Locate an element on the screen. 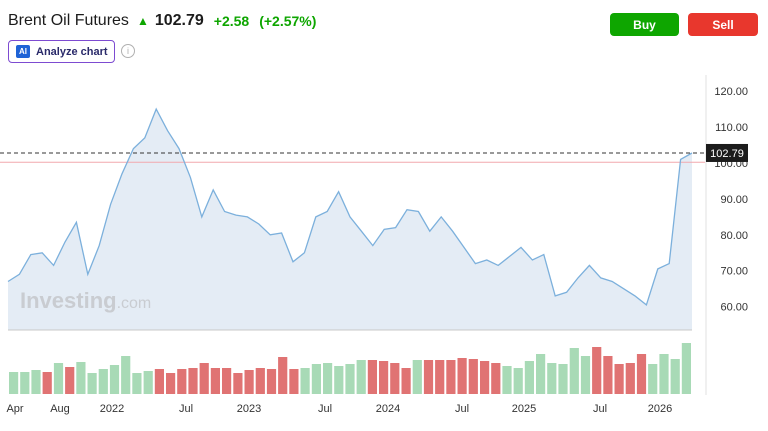 The image size is (768, 431). instrument-title: Brent Oil Futures is located at coordinates (68, 20).